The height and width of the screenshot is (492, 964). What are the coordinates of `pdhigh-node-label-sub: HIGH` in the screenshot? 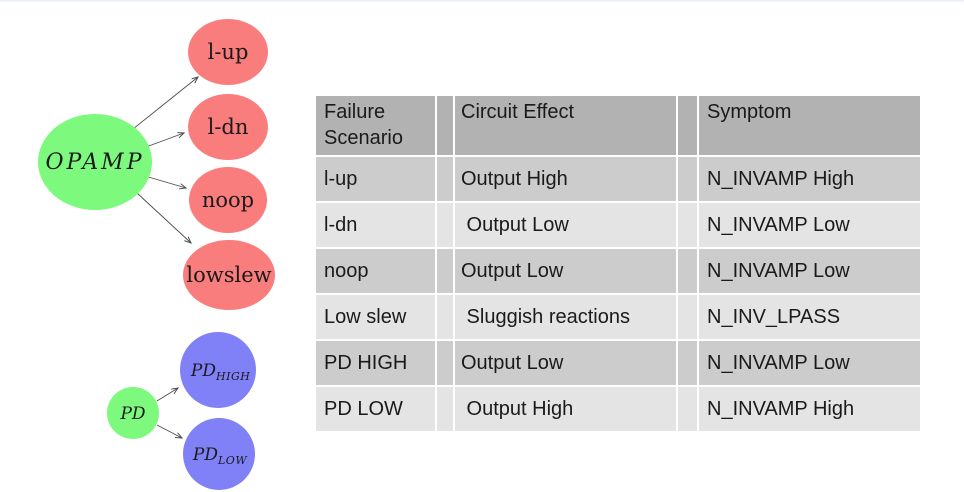 It's located at (232, 376).